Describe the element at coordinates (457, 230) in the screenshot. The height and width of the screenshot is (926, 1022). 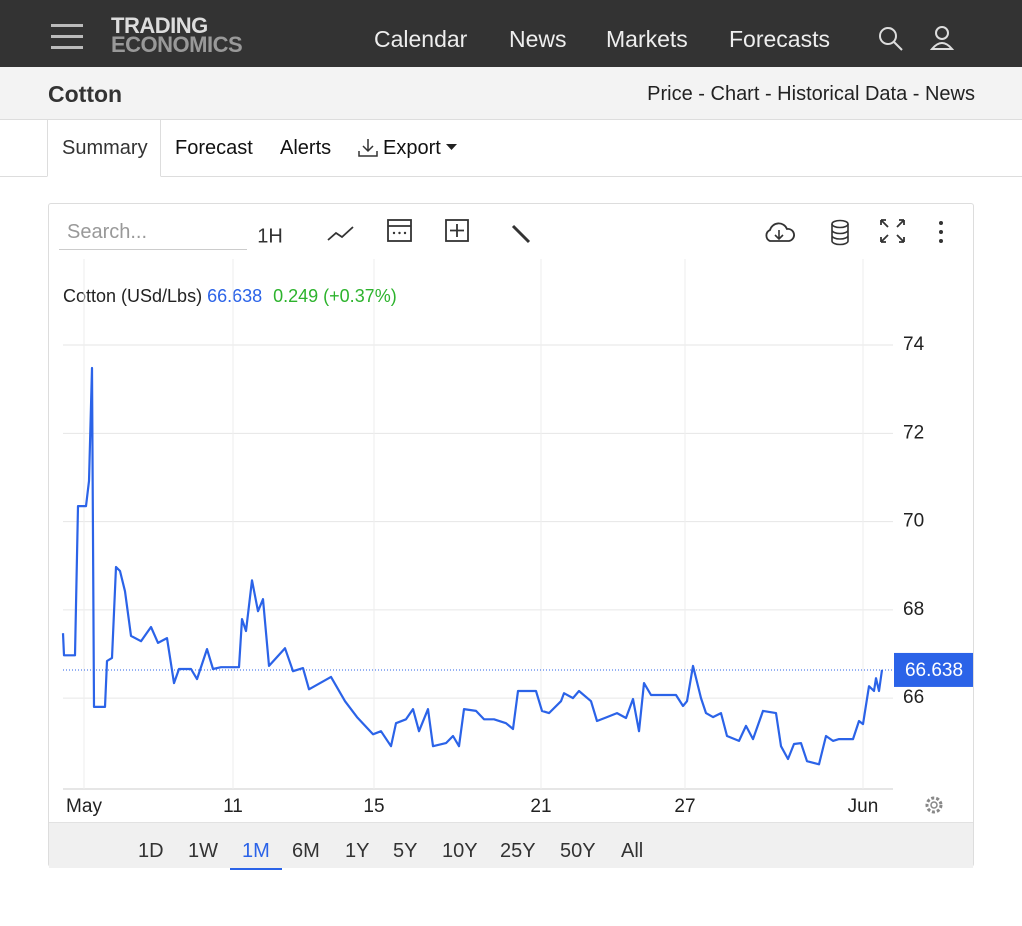
I see `add-indicator-icon` at that location.